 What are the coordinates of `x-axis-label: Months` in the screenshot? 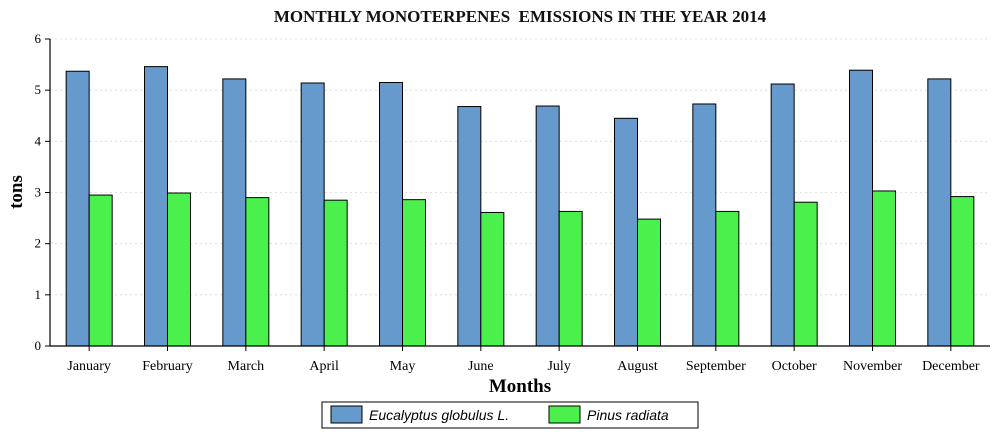 It's located at (520, 386).